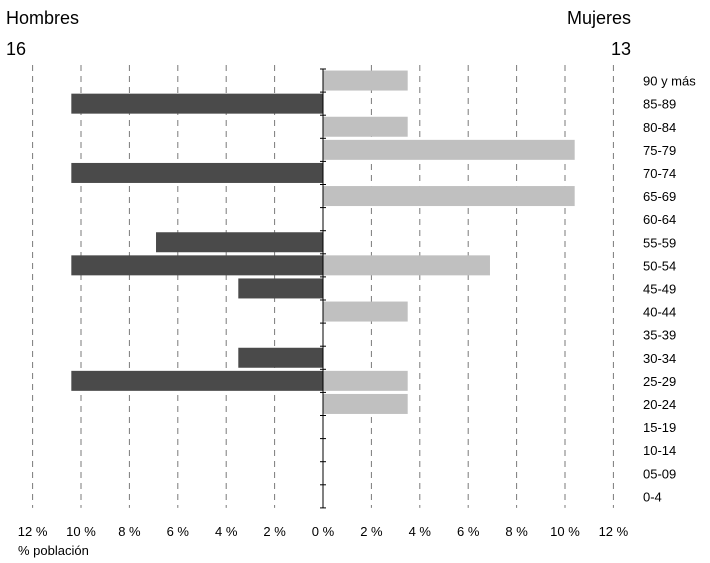 The width and height of the screenshot is (710, 563). I want to click on age-label-12: 30-34, so click(659, 358).